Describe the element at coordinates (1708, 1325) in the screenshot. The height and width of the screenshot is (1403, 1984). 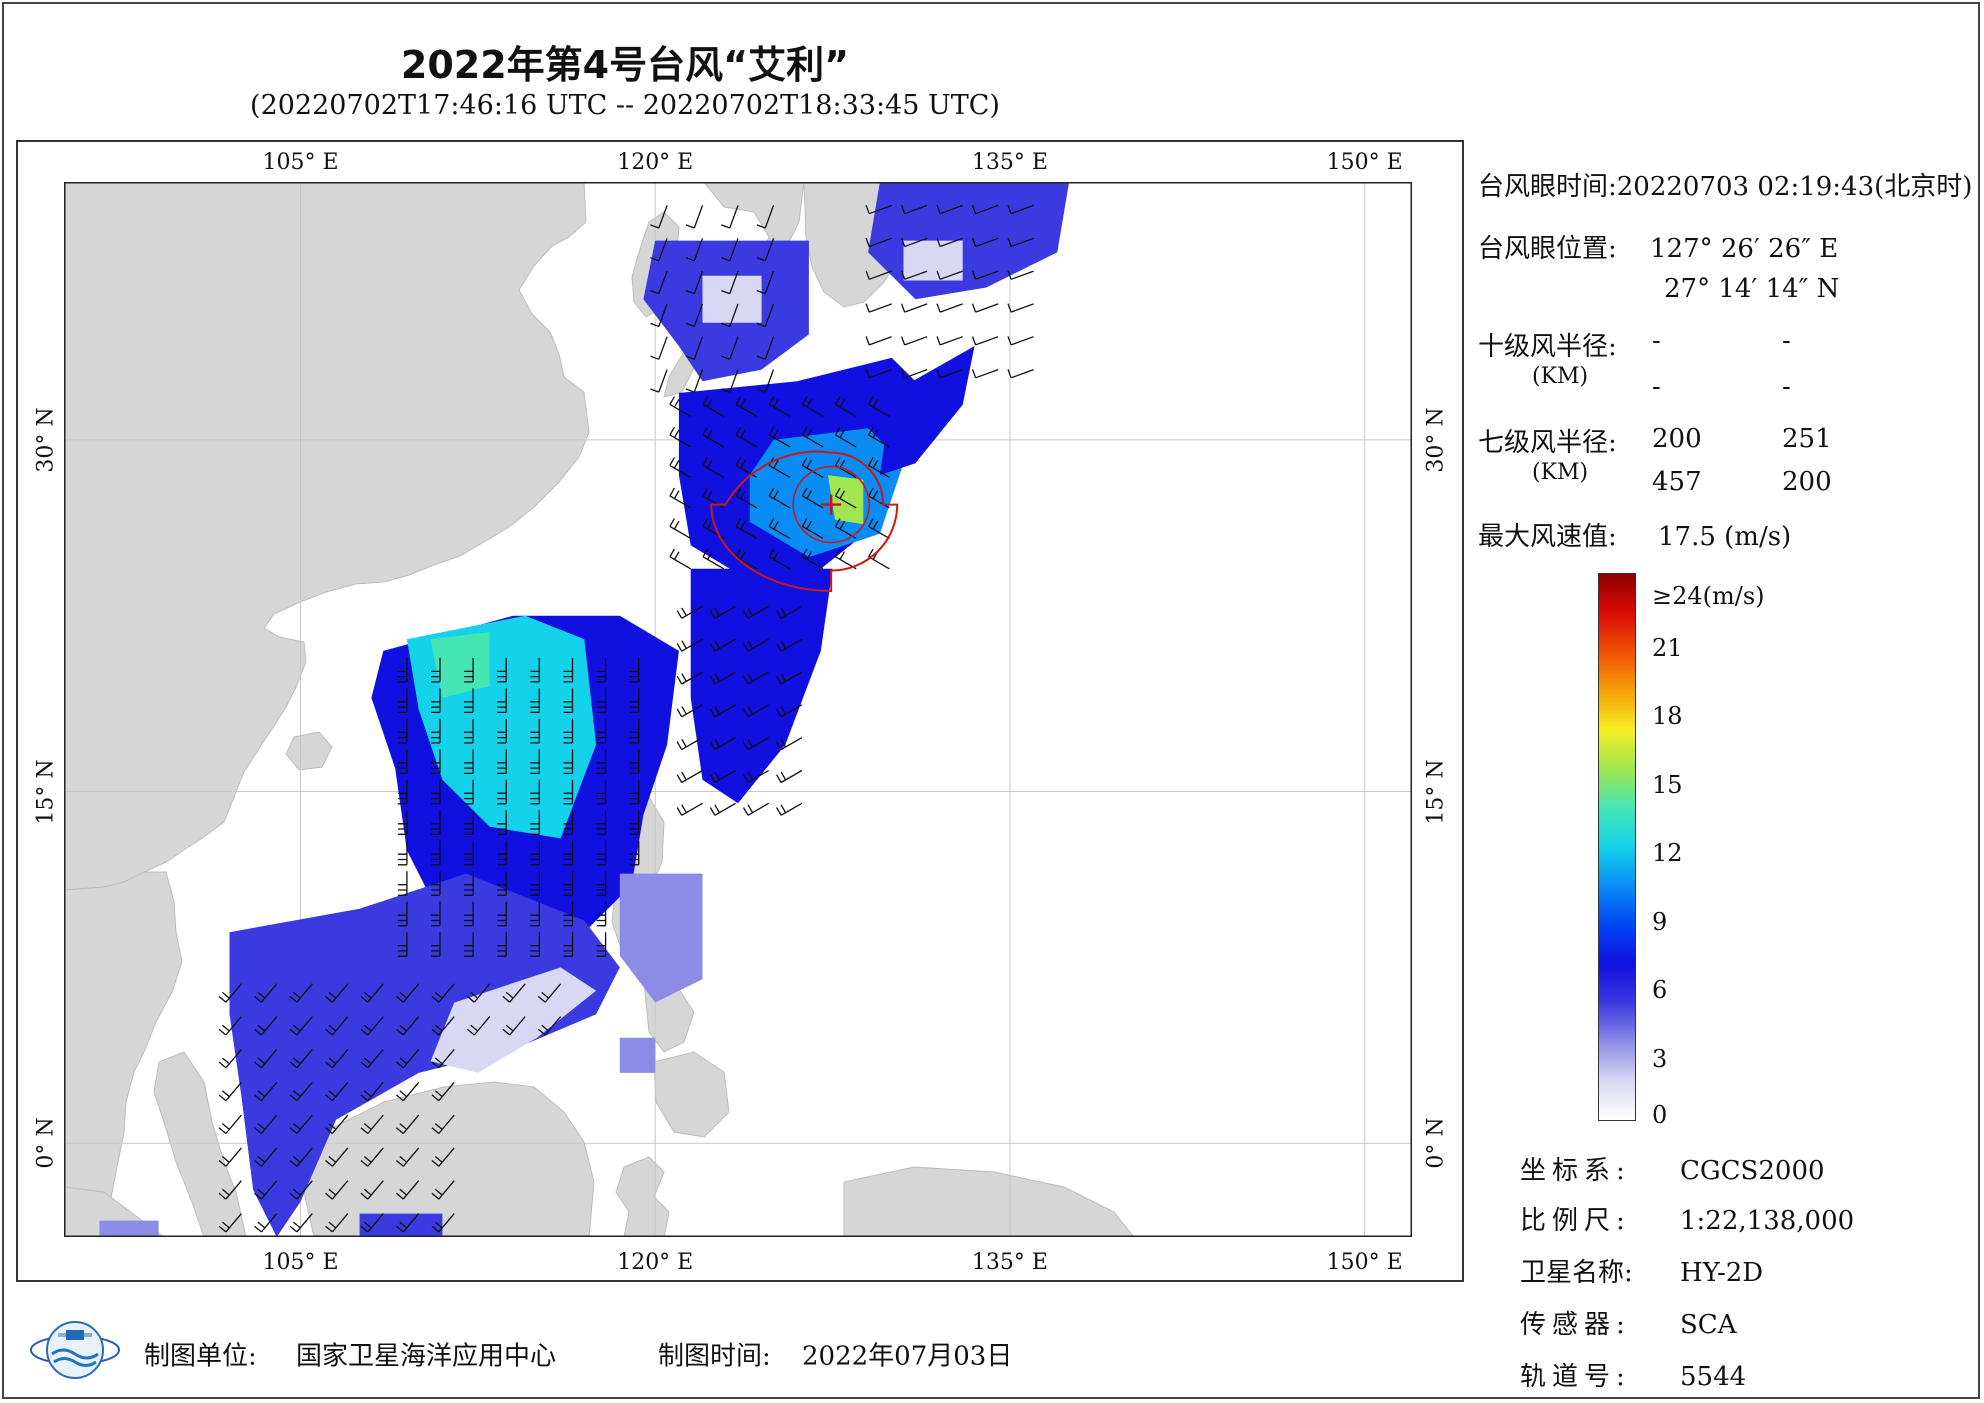
I see `sensor-value: SCA` at that location.